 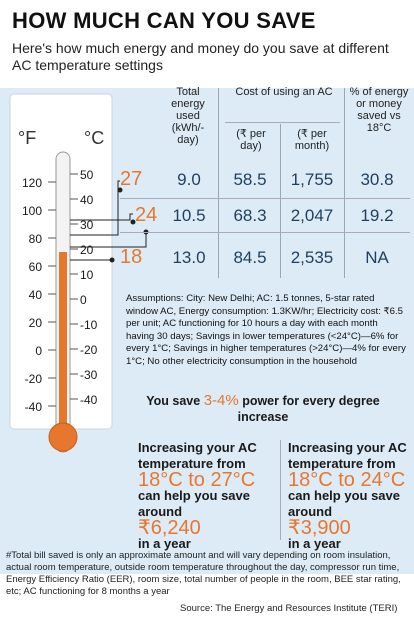 What do you see at coordinates (312, 215) in the screenshot?
I see `cost-month-cell: 2,047` at bounding box center [312, 215].